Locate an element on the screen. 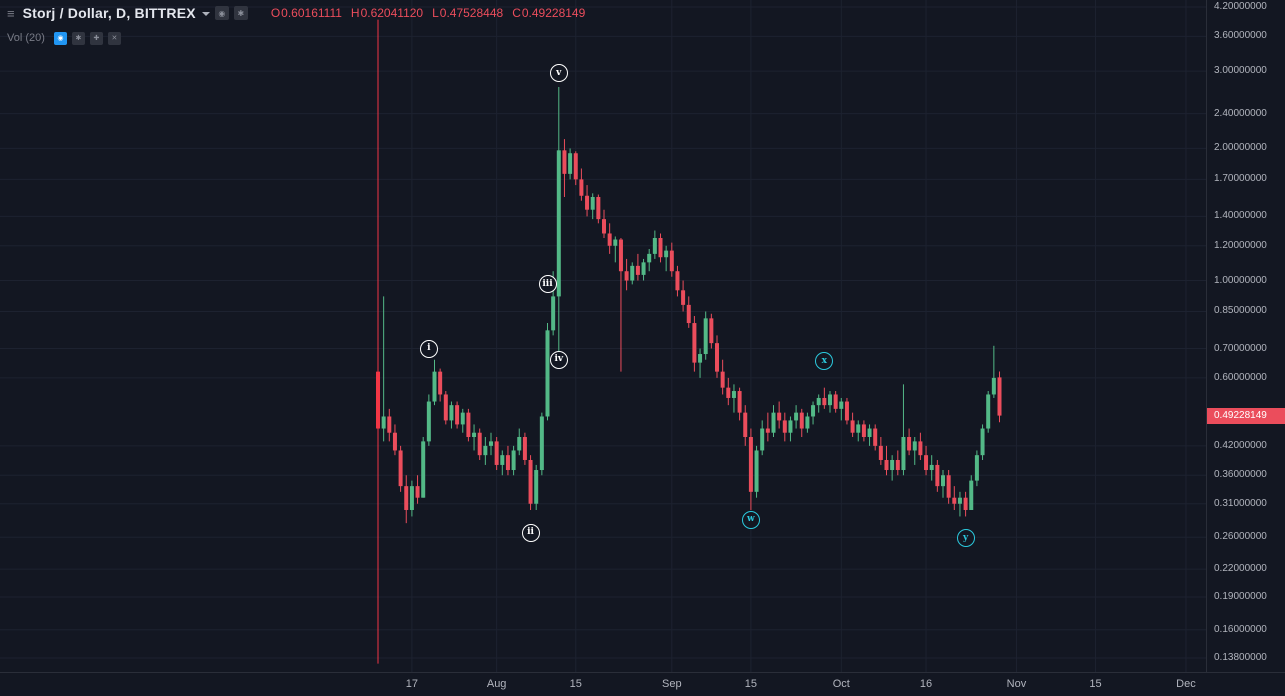 This screenshot has height=696, width=1285. wave-label-iii: iii is located at coordinates (547, 284).